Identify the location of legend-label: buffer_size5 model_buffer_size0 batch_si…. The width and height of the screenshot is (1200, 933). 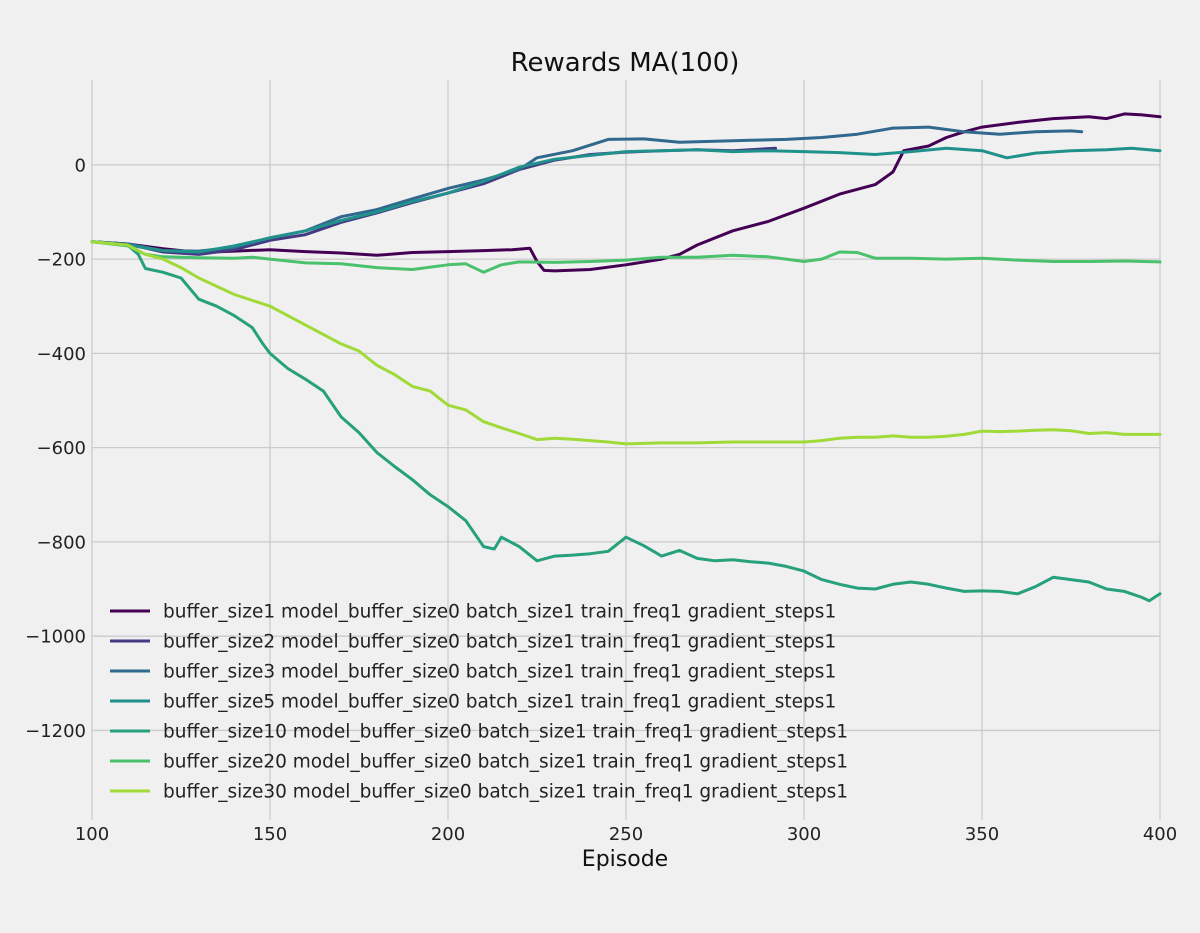
(499, 702).